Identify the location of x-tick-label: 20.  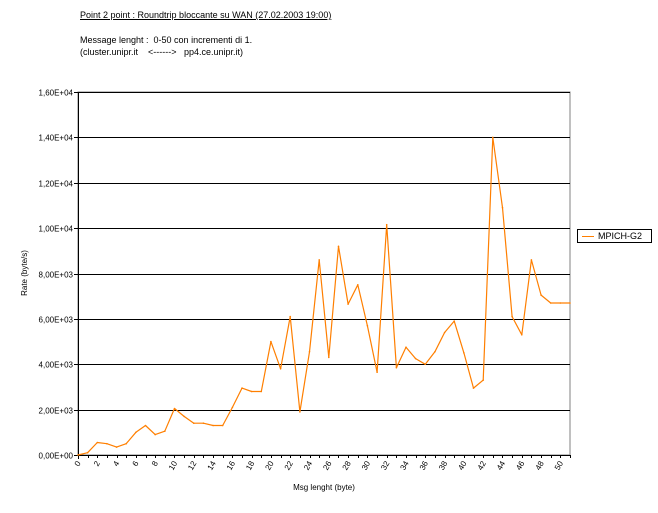
(269, 465).